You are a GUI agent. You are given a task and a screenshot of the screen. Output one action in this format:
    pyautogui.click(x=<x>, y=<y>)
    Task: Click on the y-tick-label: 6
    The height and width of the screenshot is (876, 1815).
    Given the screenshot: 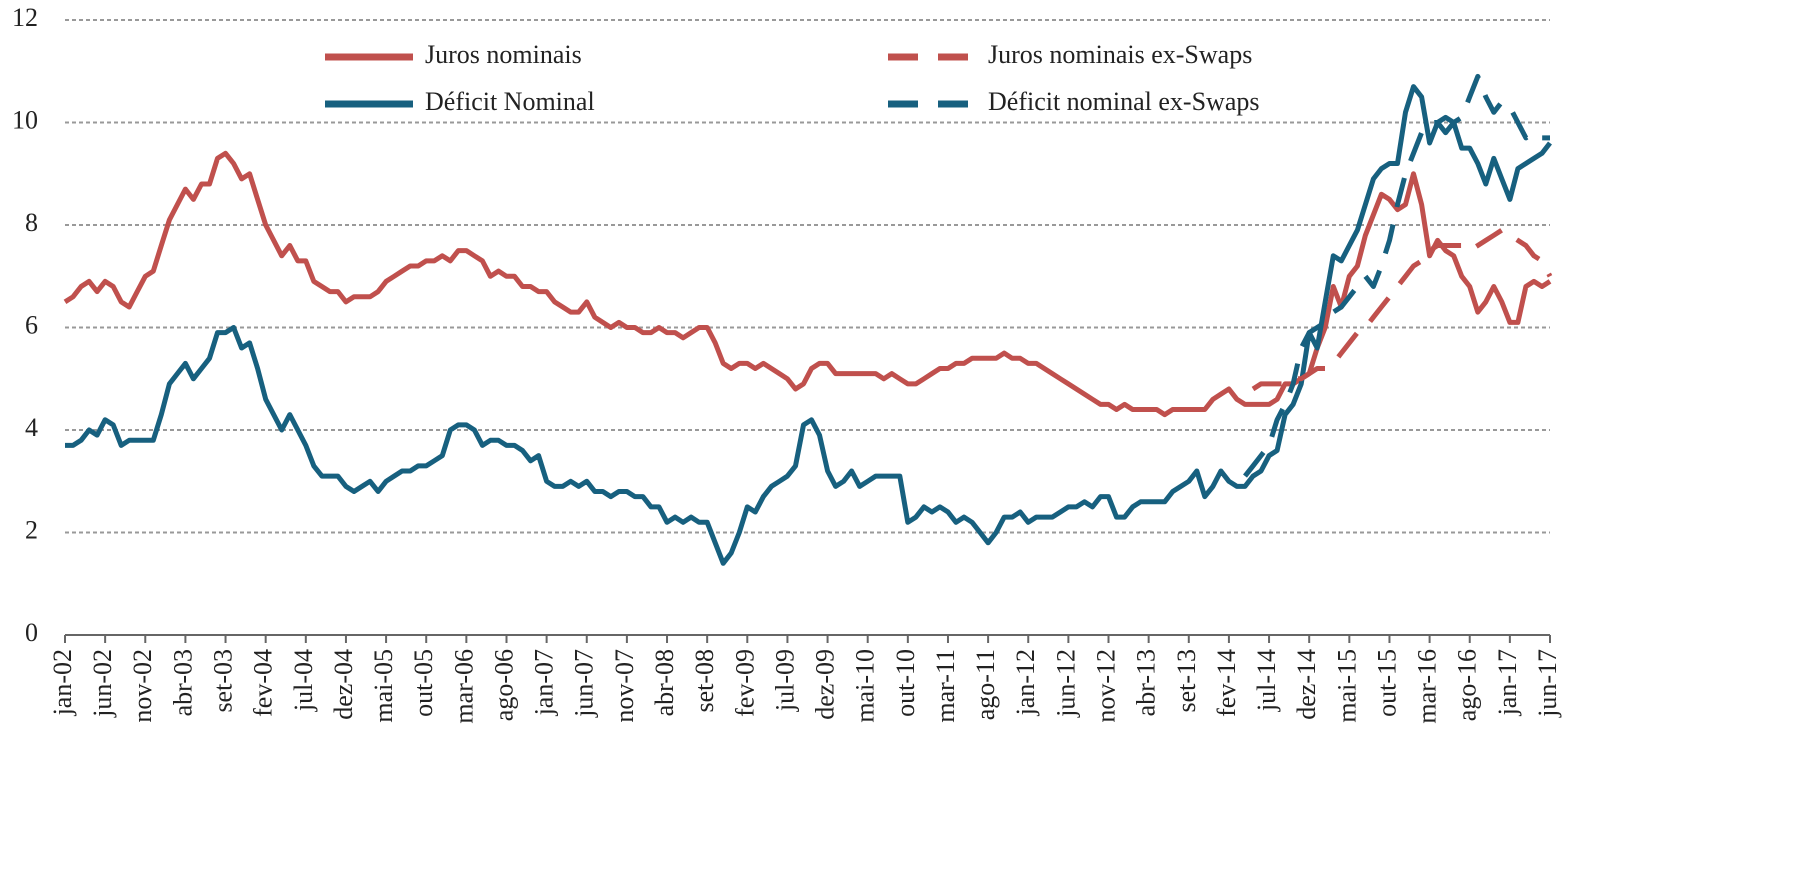 What is the action you would take?
    pyautogui.click(x=31, y=324)
    